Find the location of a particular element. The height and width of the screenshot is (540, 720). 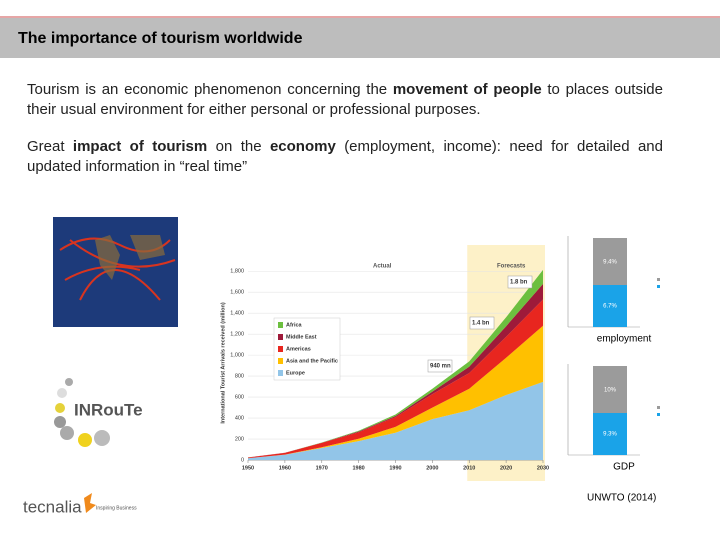

bold-run: economy is located at coordinates (302, 146).